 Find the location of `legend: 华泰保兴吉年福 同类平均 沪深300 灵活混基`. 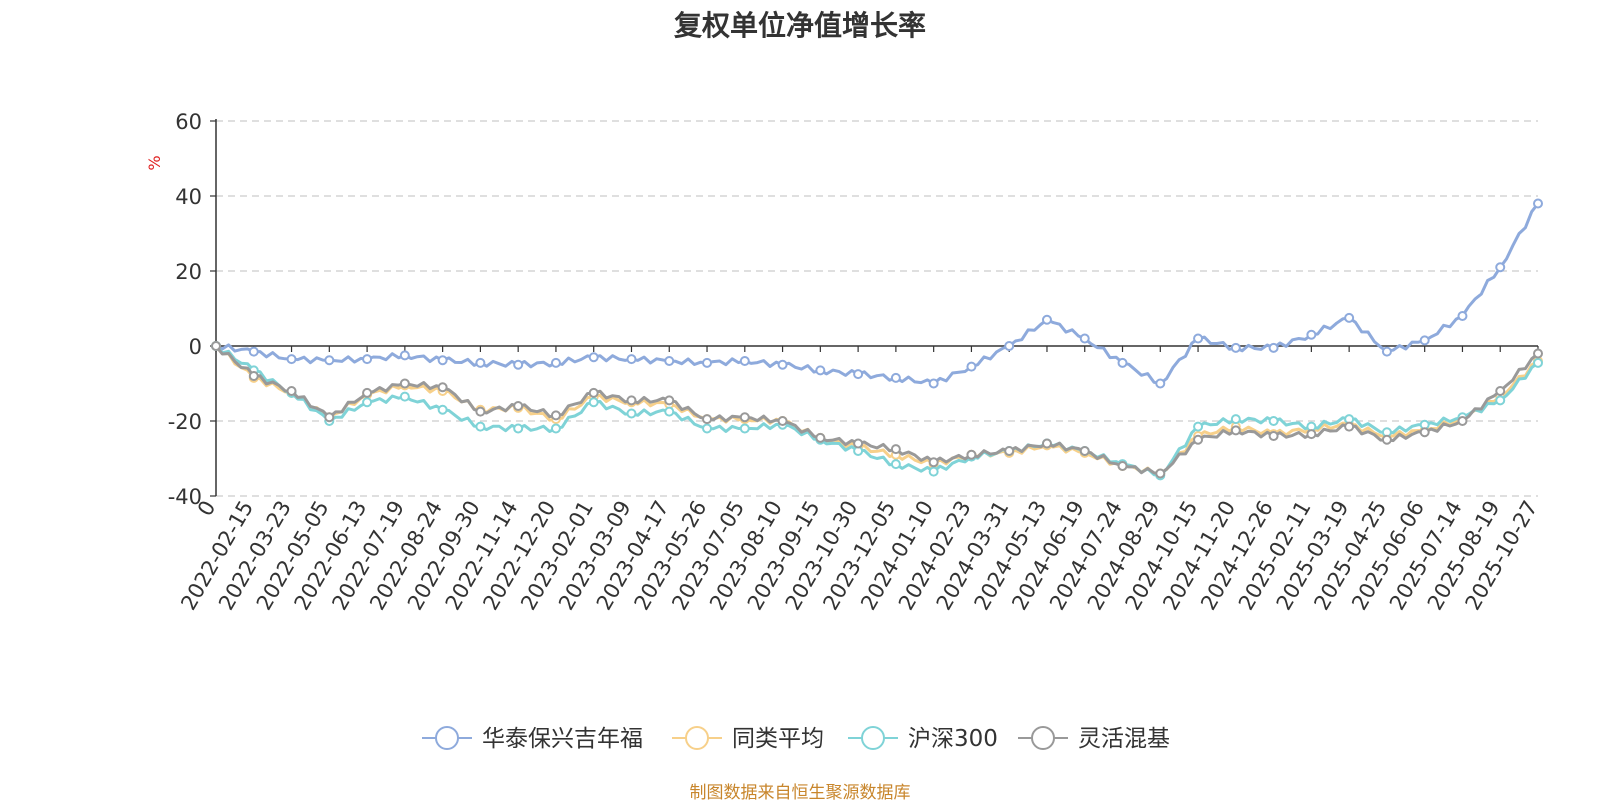

legend: 华泰保兴吉年福 同类平均 沪深300 灵活混基 is located at coordinates (796, 739).